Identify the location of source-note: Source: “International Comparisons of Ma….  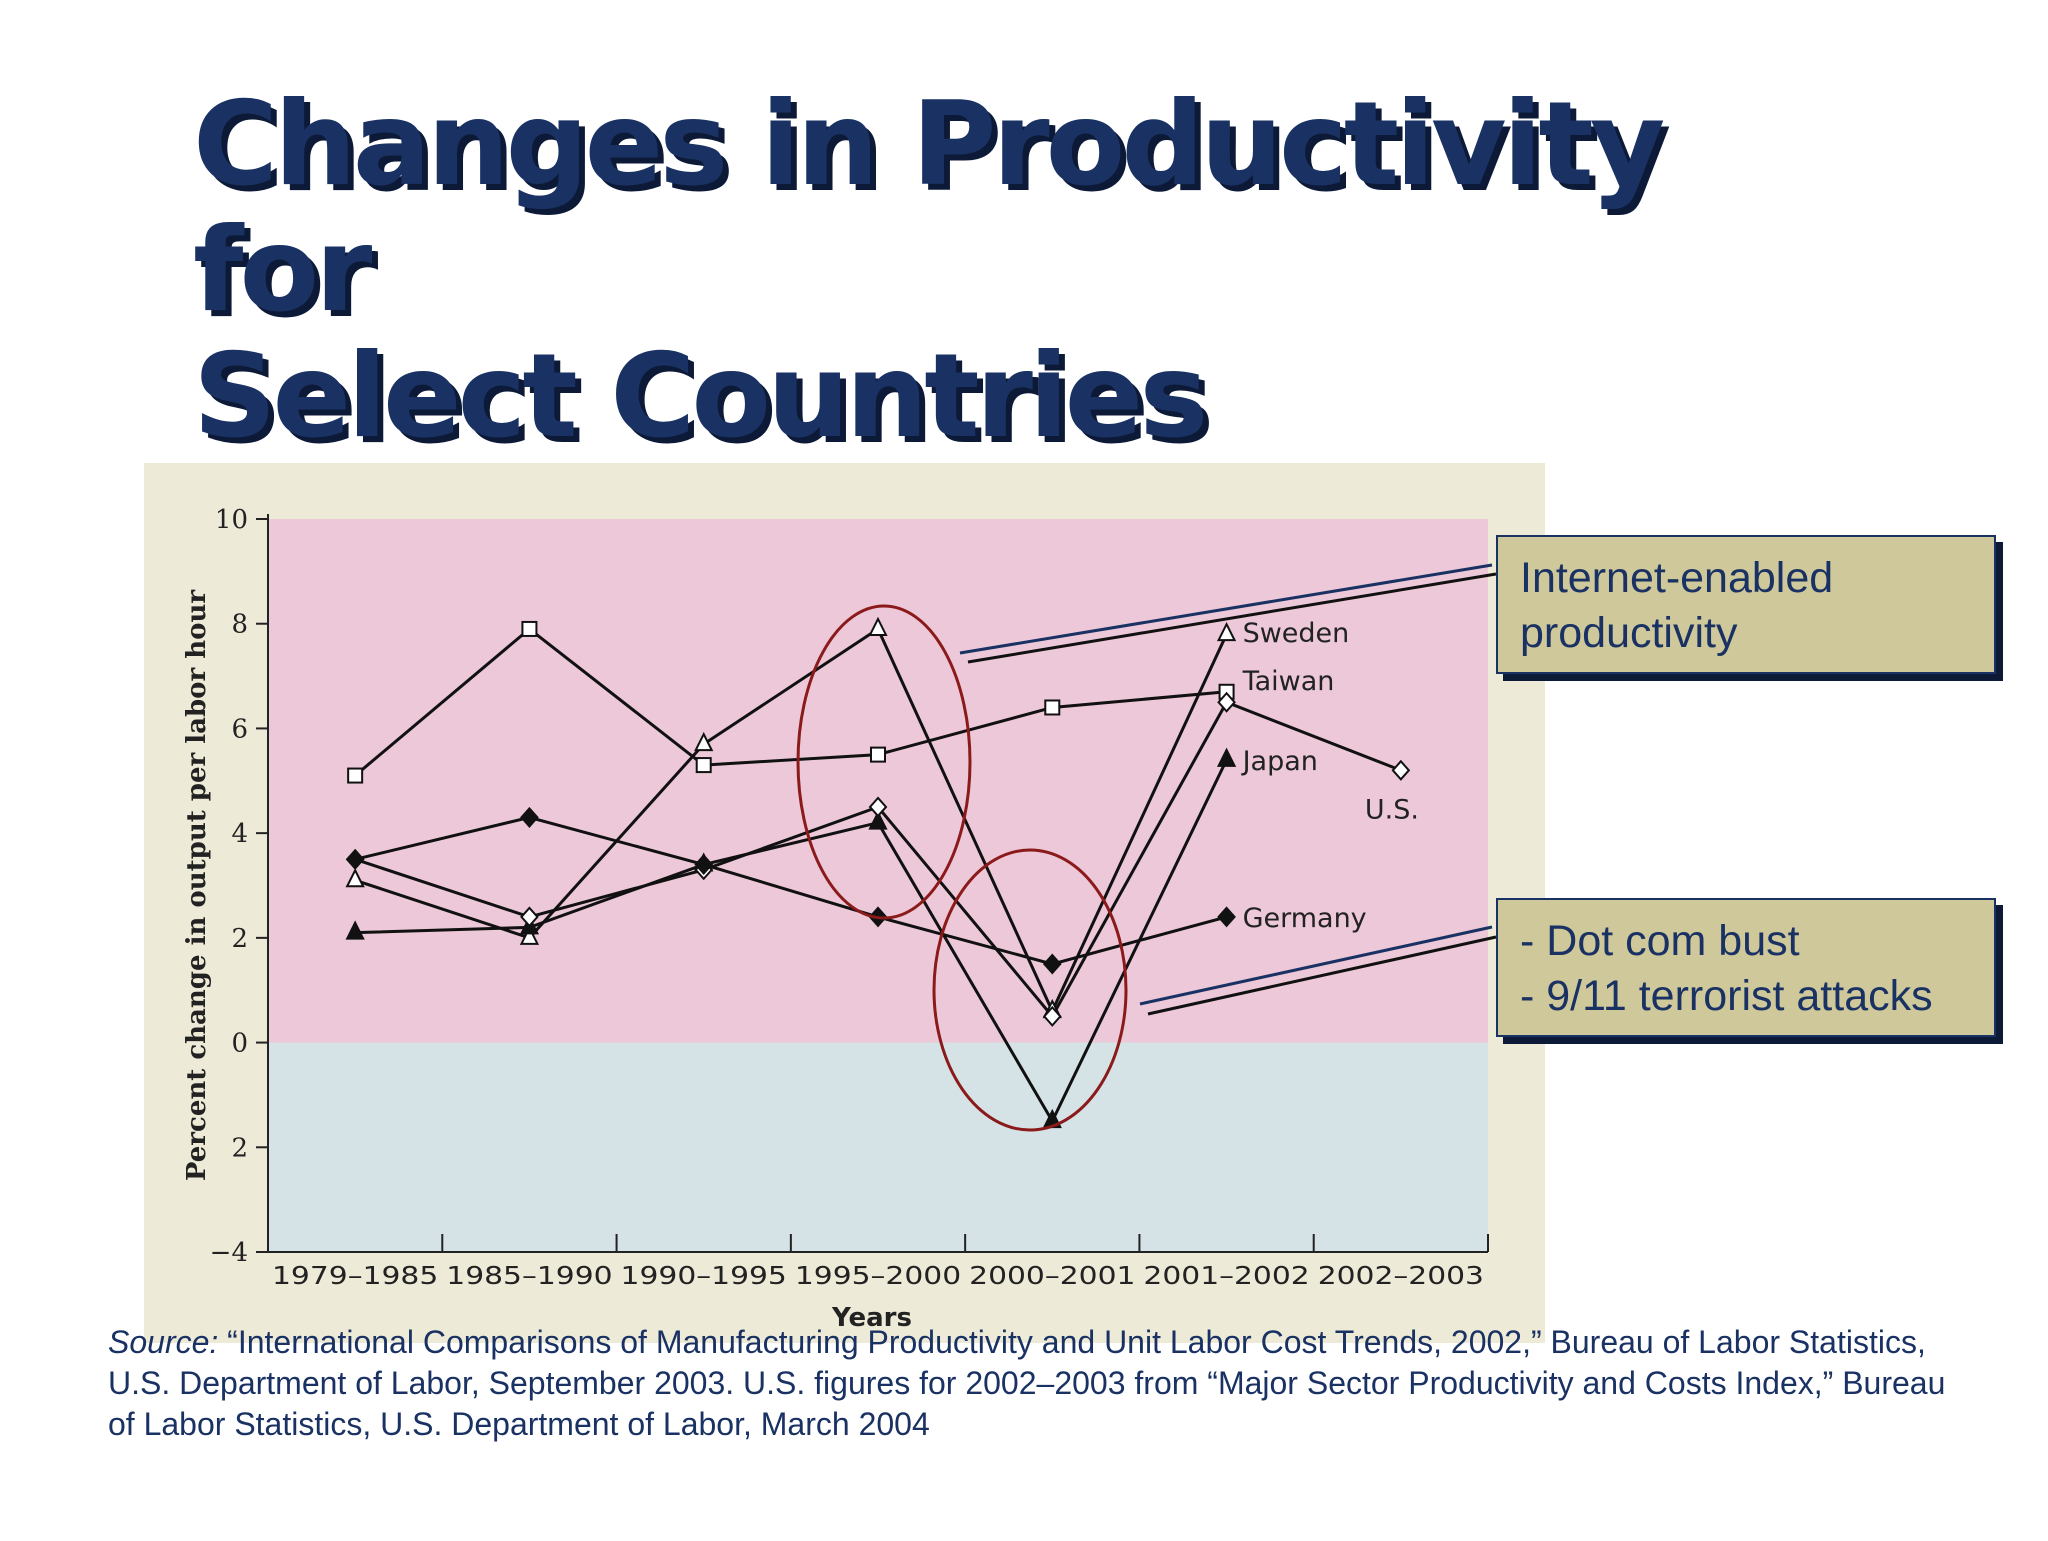
(1033, 1383).